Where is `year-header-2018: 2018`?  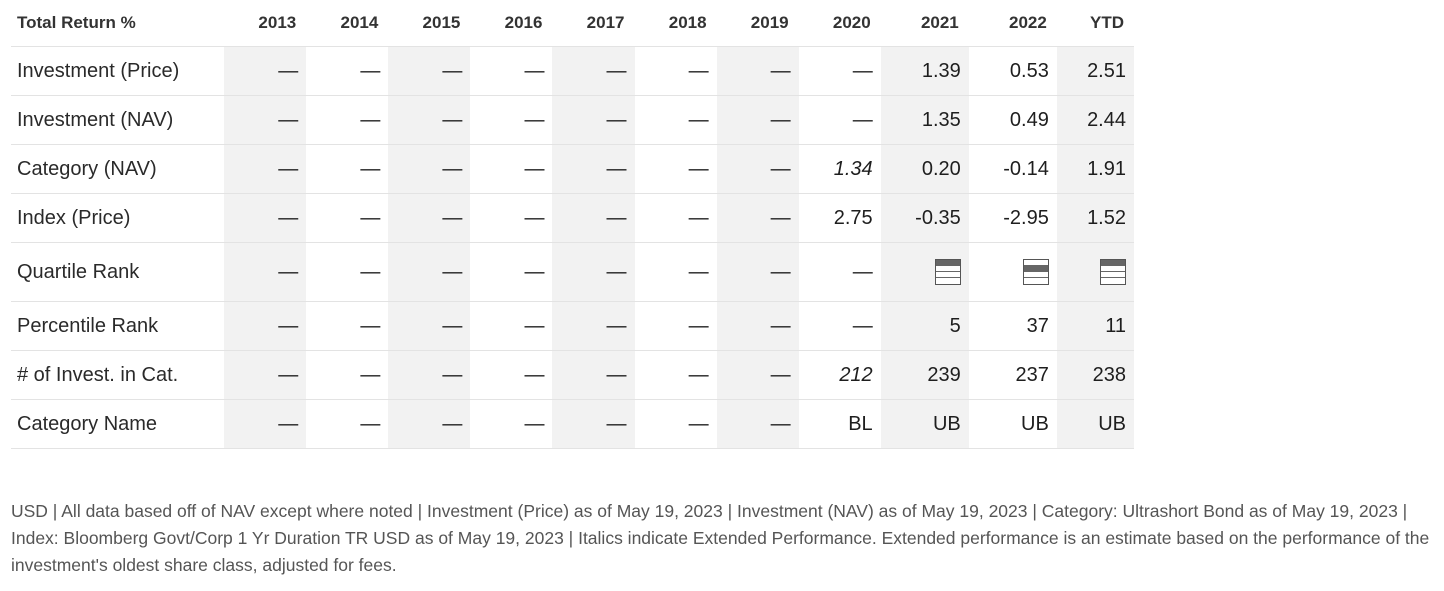 year-header-2018: 2018 is located at coordinates (675, 23).